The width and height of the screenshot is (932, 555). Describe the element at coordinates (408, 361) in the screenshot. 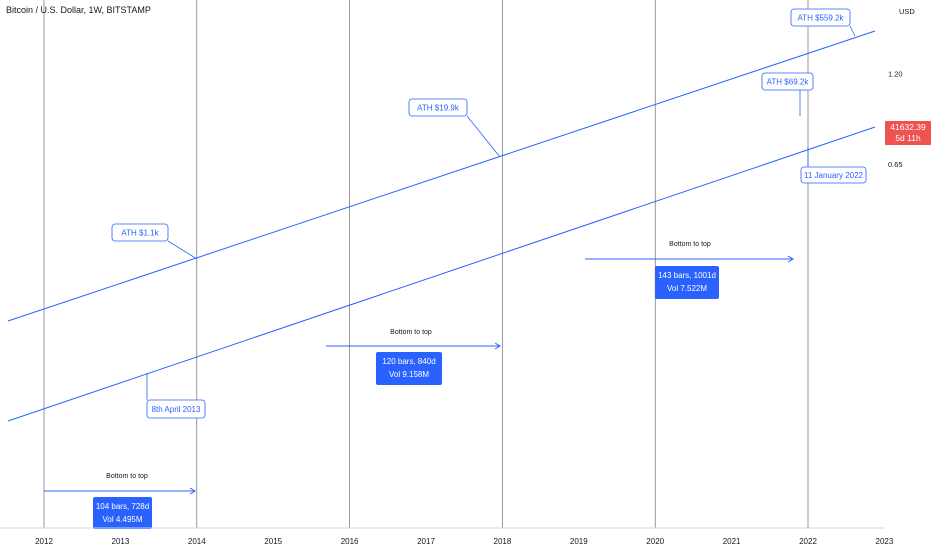

I see `range-bars: 120 bars, 840d` at that location.